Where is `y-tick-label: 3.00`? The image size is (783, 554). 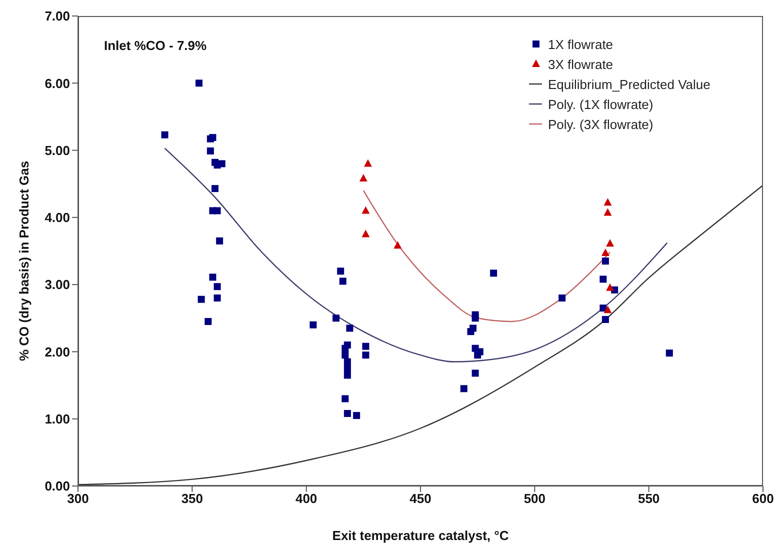
y-tick-label: 3.00 is located at coordinates (57, 284).